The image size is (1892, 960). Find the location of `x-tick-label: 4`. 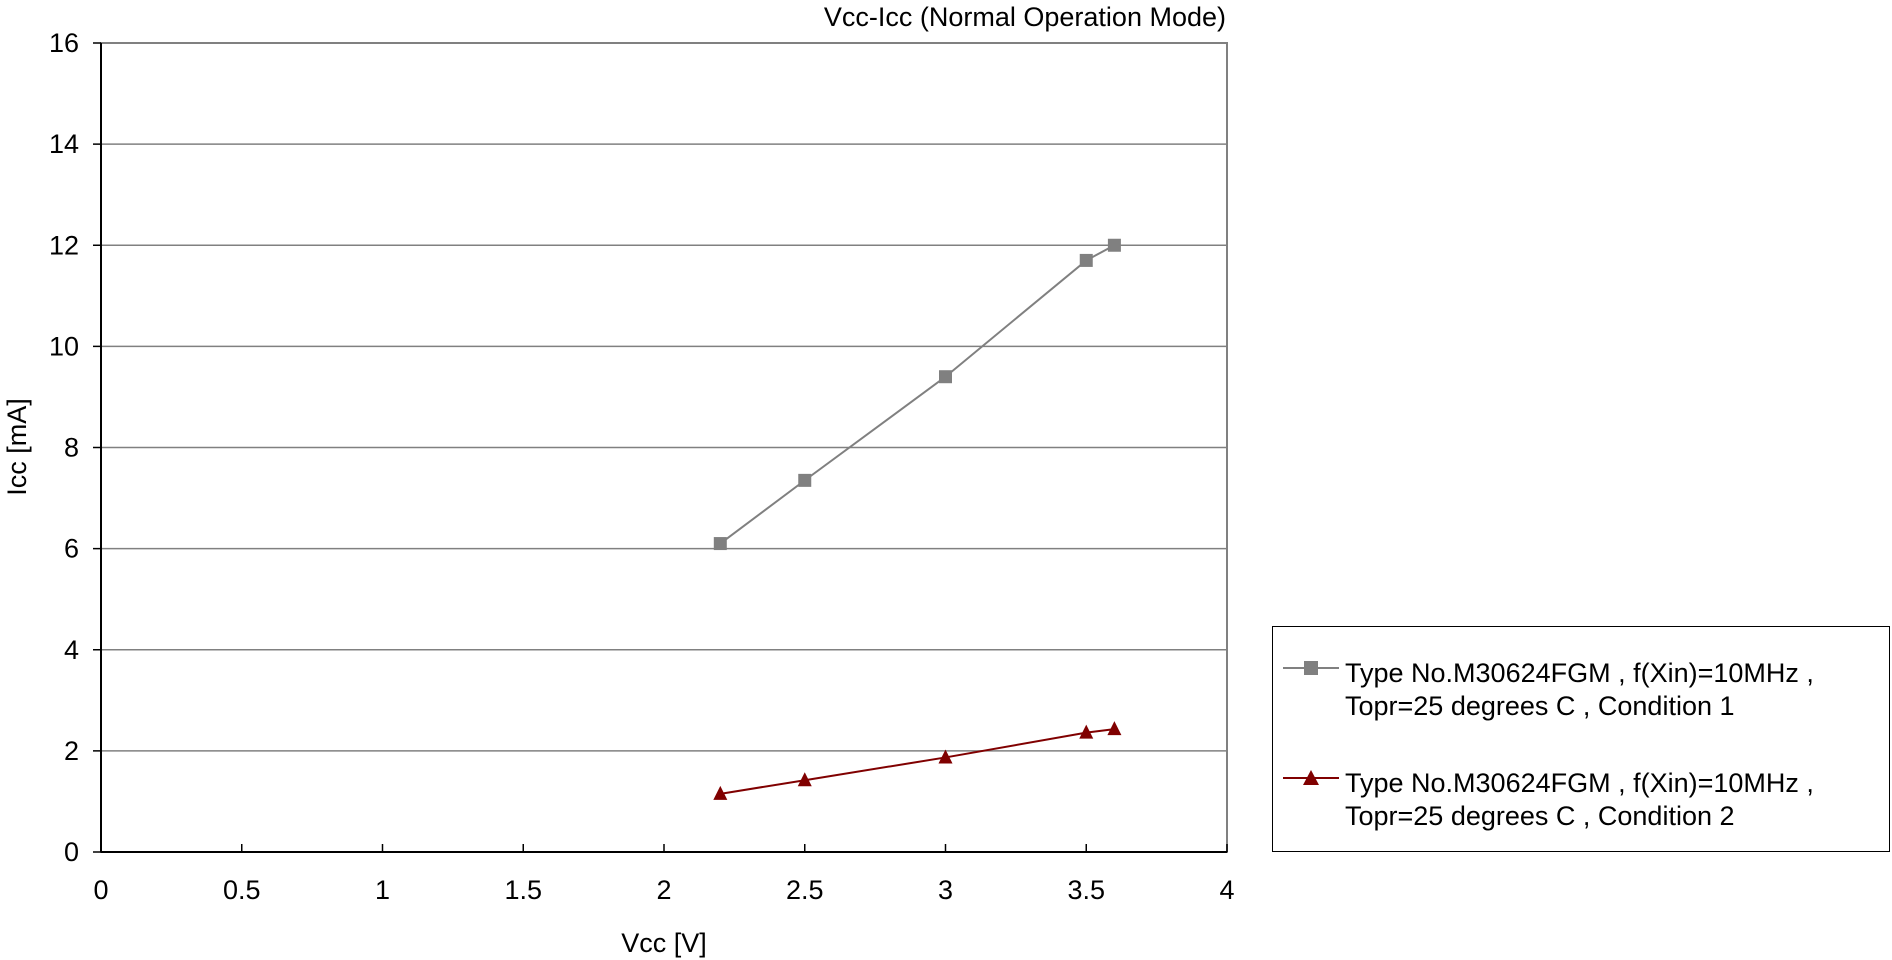

x-tick-label: 4 is located at coordinates (1226, 890).